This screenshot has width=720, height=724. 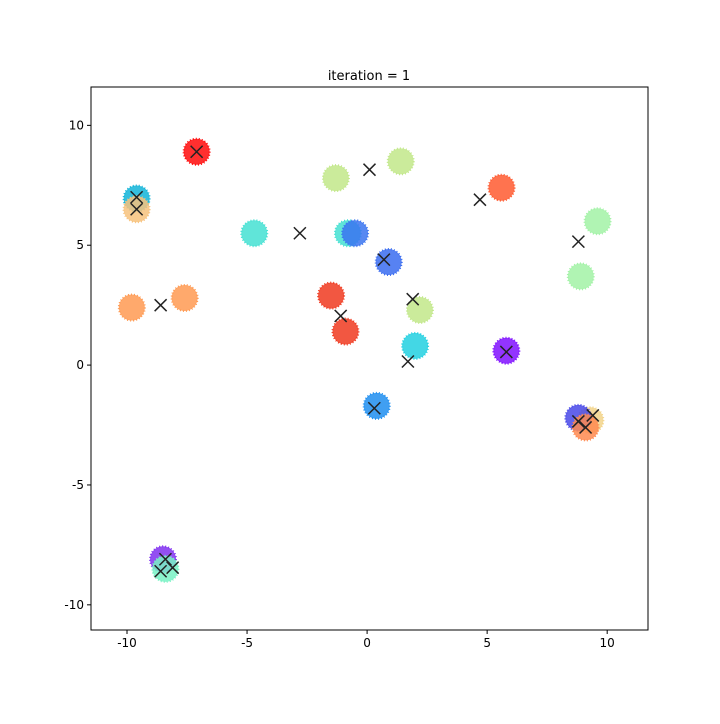 What do you see at coordinates (80, 245) in the screenshot?
I see `y-tick-label: 5` at bounding box center [80, 245].